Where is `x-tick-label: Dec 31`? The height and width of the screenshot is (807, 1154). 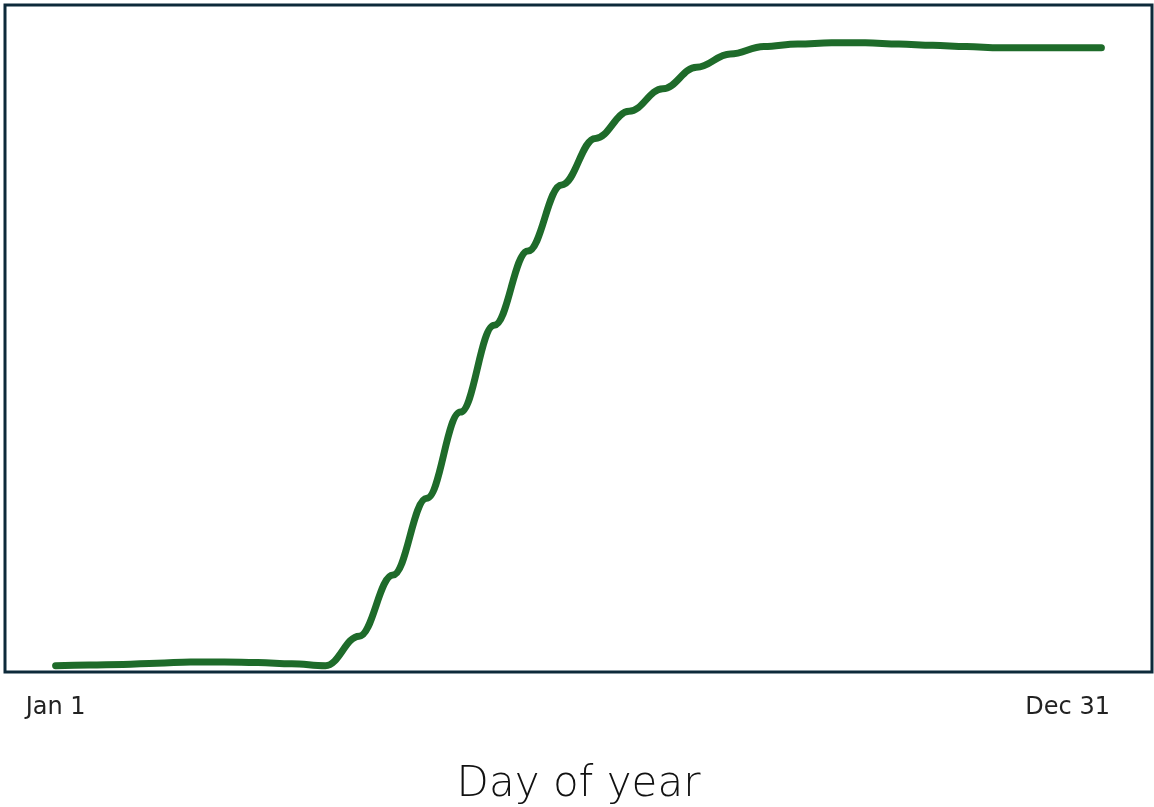
x-tick-label: Dec 31 is located at coordinates (1067, 706).